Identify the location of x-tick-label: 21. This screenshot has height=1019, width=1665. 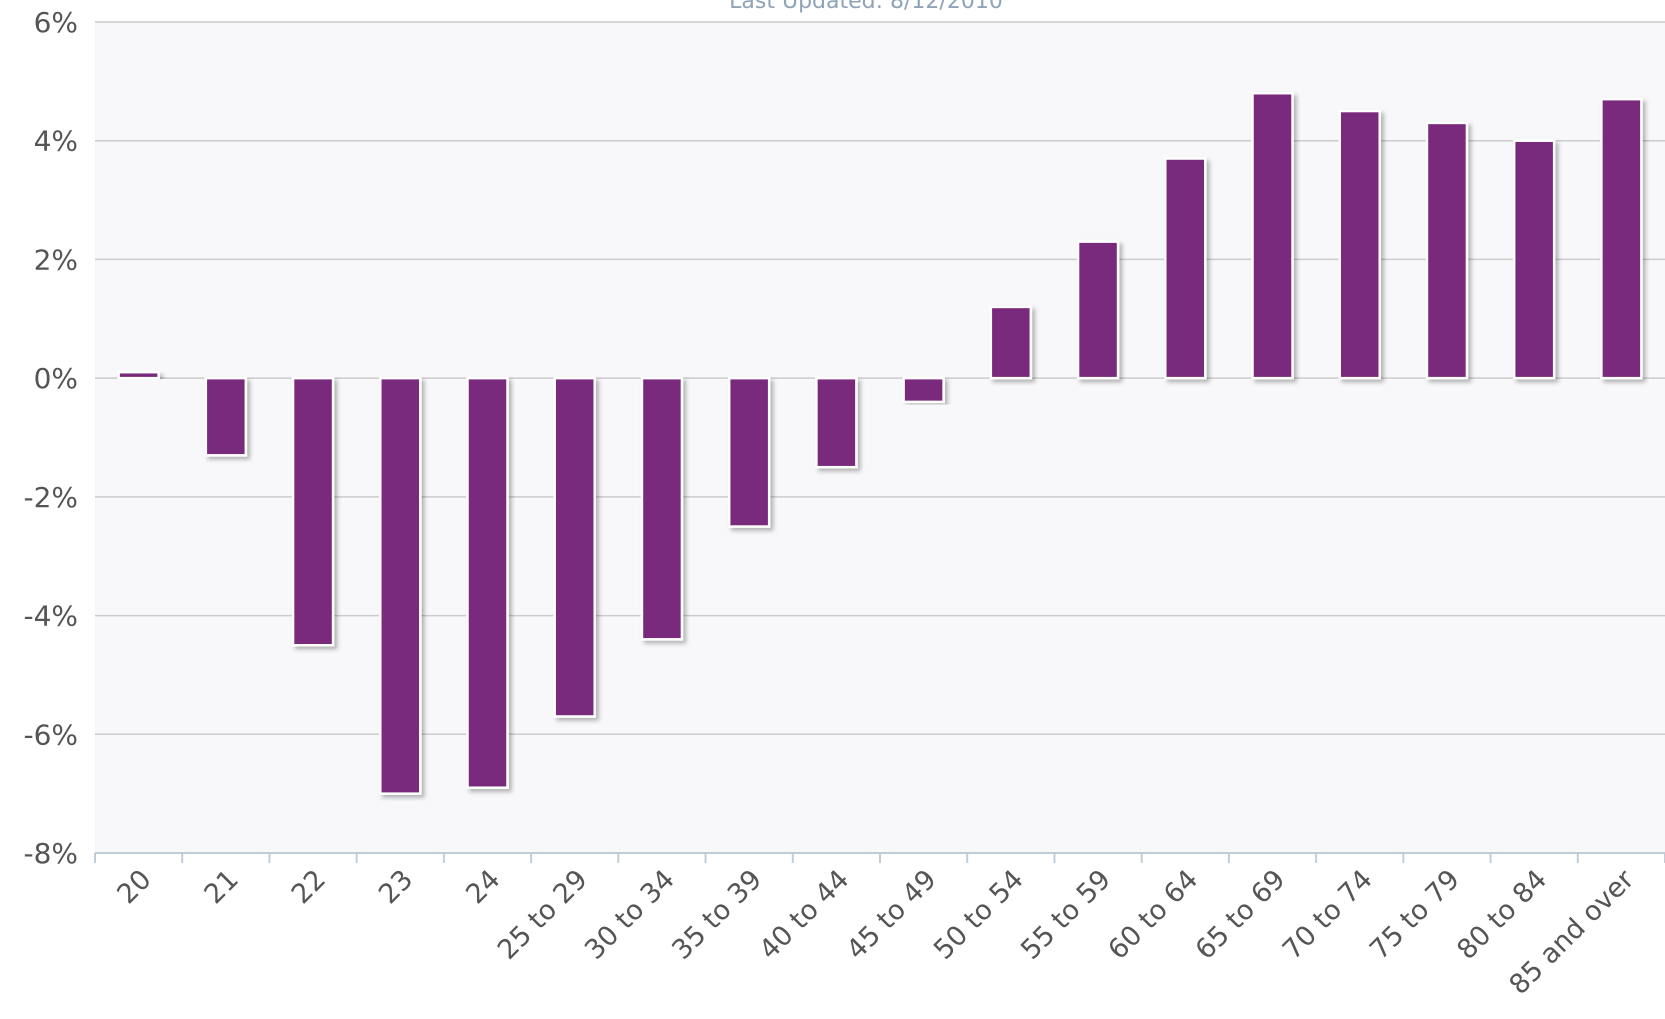
(222, 887).